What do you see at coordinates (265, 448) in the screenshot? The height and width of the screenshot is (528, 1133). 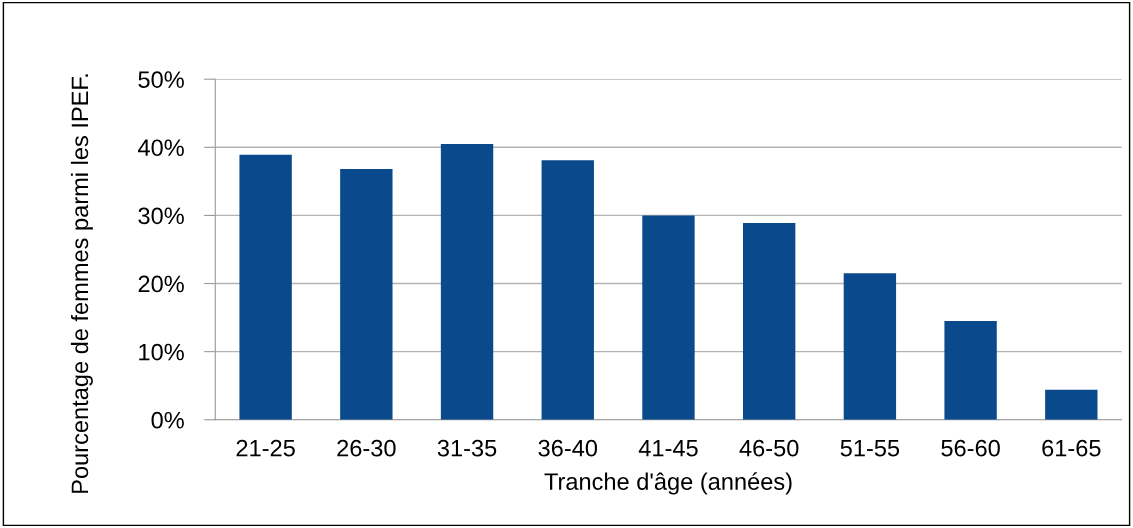 I see `x-tick-label: 21-25` at bounding box center [265, 448].